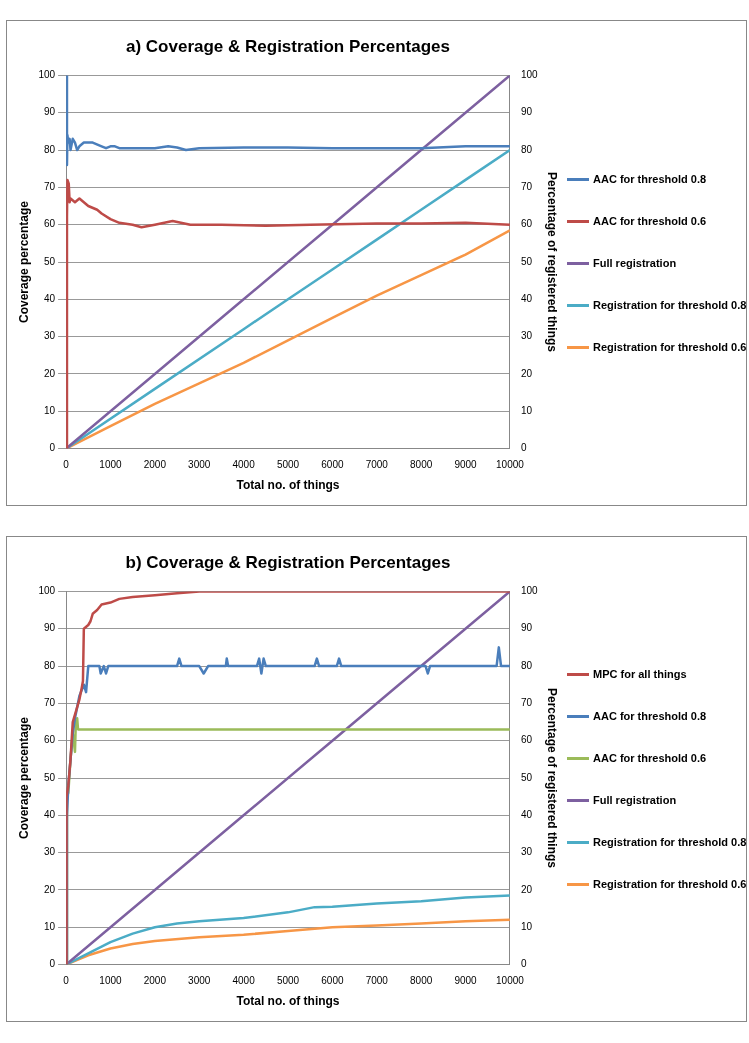 The width and height of the screenshot is (749, 1043). What do you see at coordinates (288, 46) in the screenshot?
I see `chart-title: a) Coverage & Registration Percentages` at bounding box center [288, 46].